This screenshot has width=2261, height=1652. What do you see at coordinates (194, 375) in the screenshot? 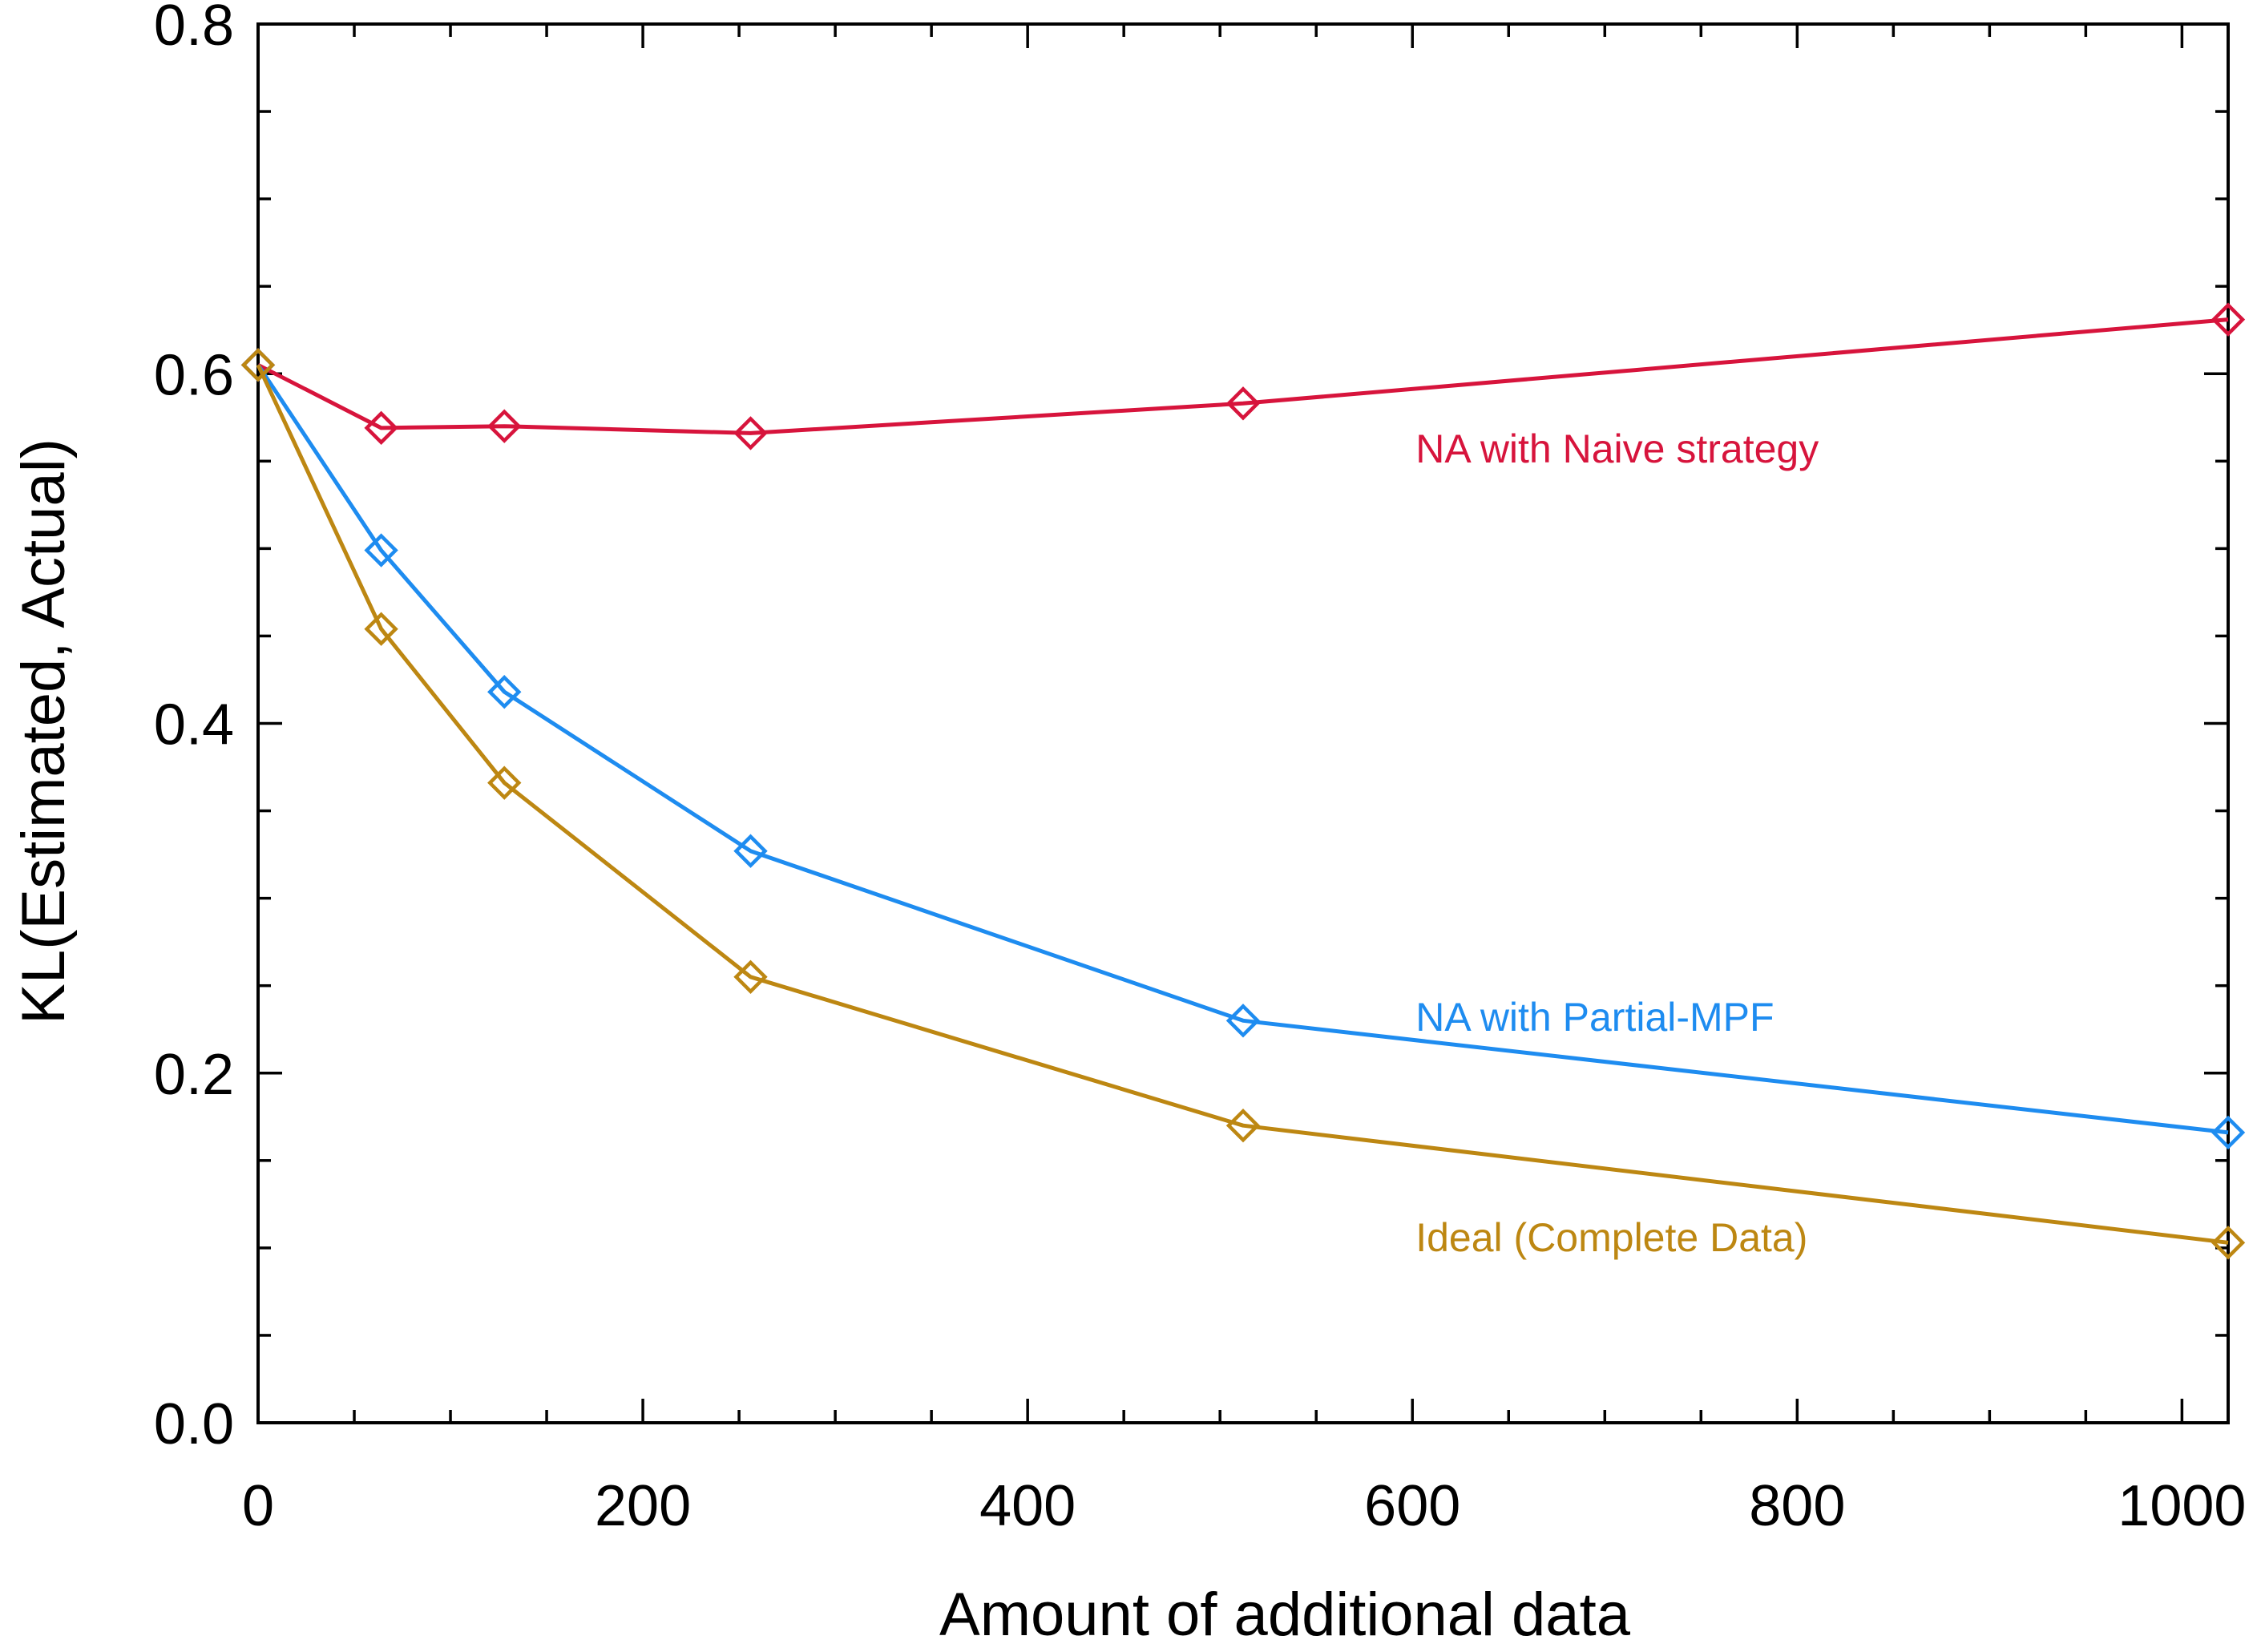
I see `y-tick-label: 0.6` at bounding box center [194, 375].